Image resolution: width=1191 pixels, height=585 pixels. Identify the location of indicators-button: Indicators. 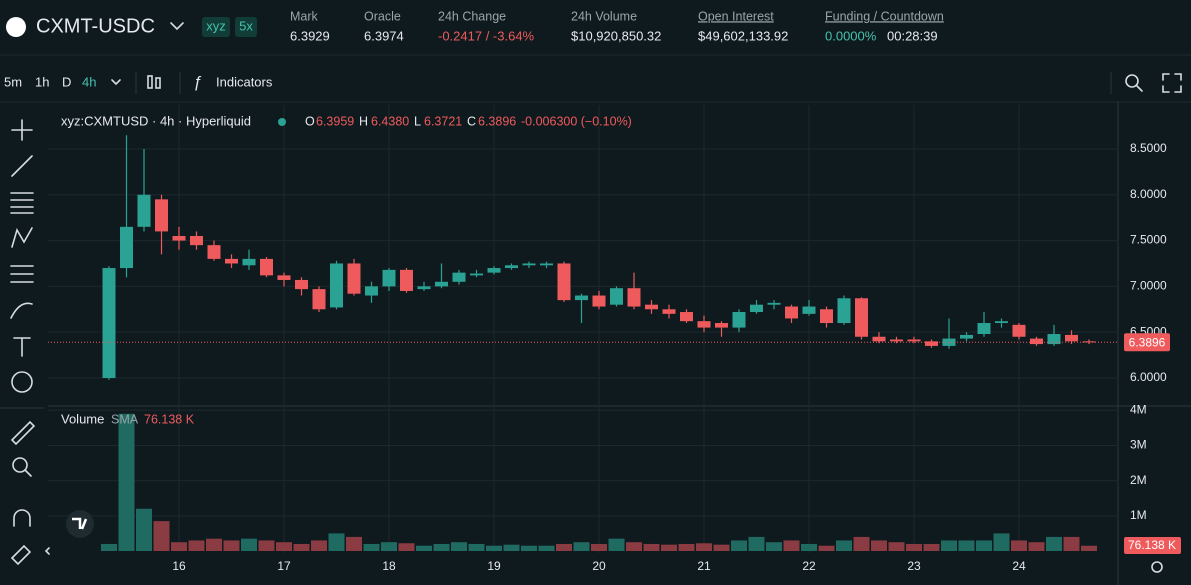
(244, 81).